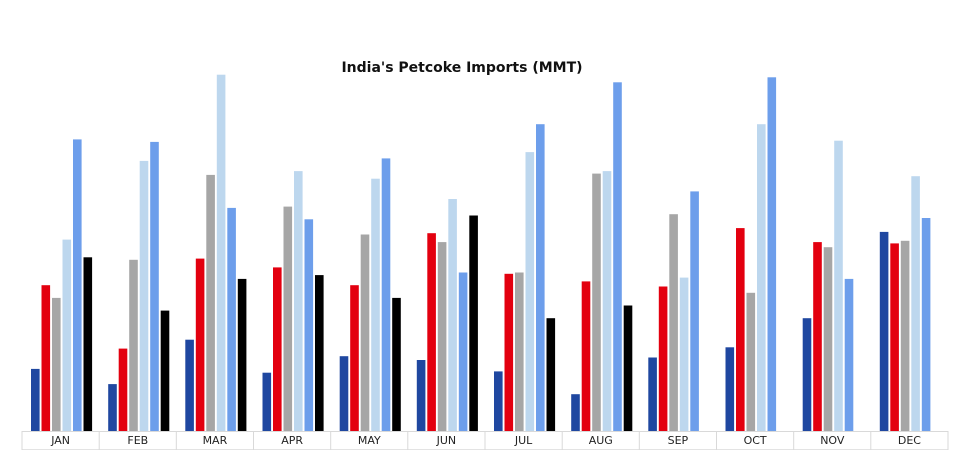 This screenshot has height=451, width=970. What do you see at coordinates (832, 440) in the screenshot?
I see `x-tick-label-nov: NOV` at bounding box center [832, 440].